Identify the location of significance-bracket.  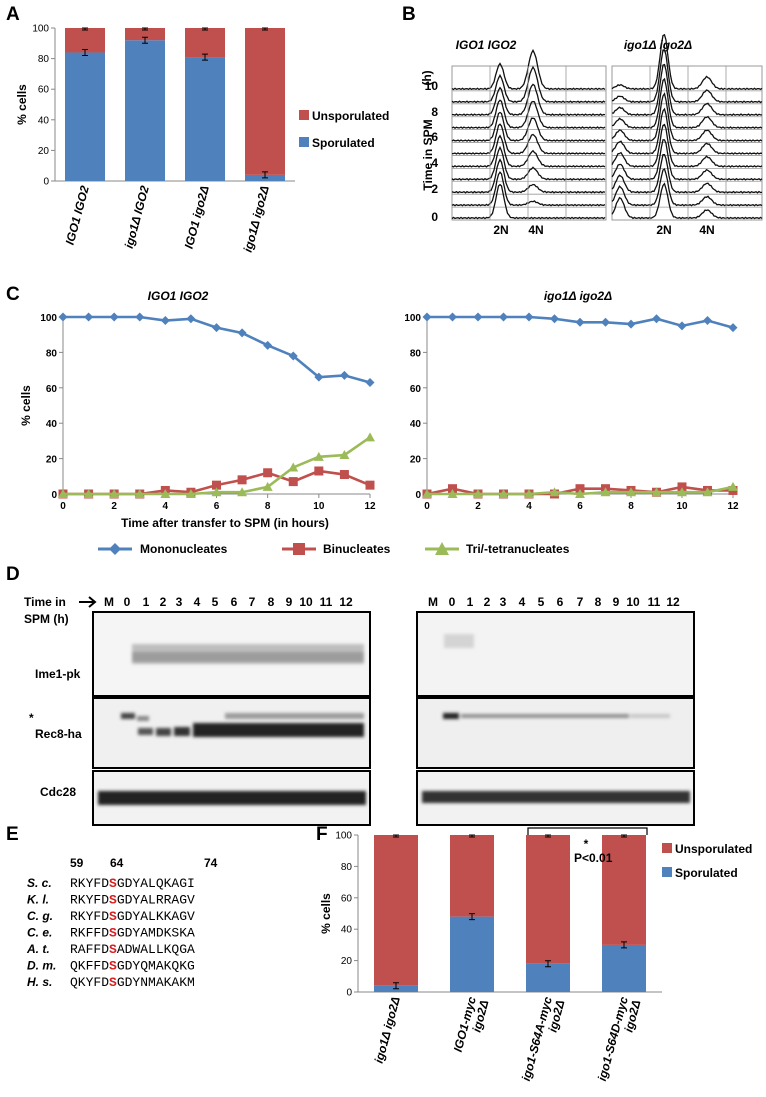
(587, 831).